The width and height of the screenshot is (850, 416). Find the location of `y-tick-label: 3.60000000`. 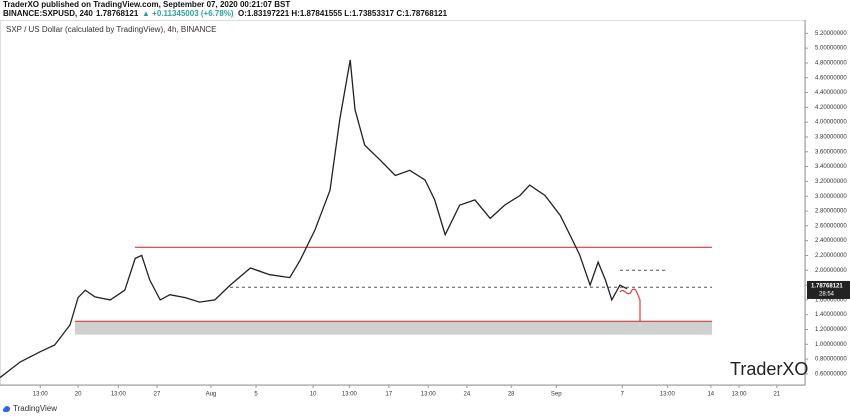

y-tick-label: 3.60000000 is located at coordinates (831, 152).